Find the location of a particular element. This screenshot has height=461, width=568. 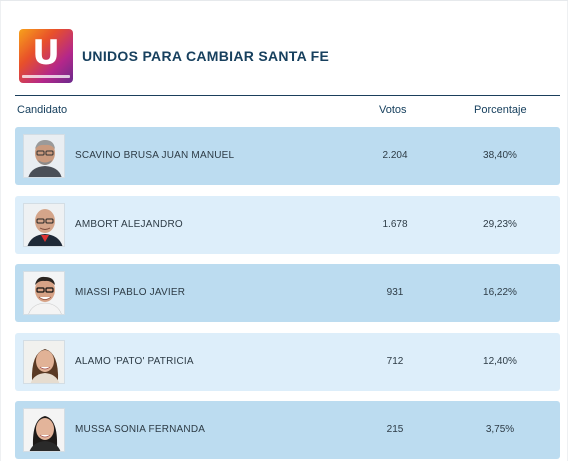

candidate-name: MUSSA SONIA FERNANDA is located at coordinates (140, 429).